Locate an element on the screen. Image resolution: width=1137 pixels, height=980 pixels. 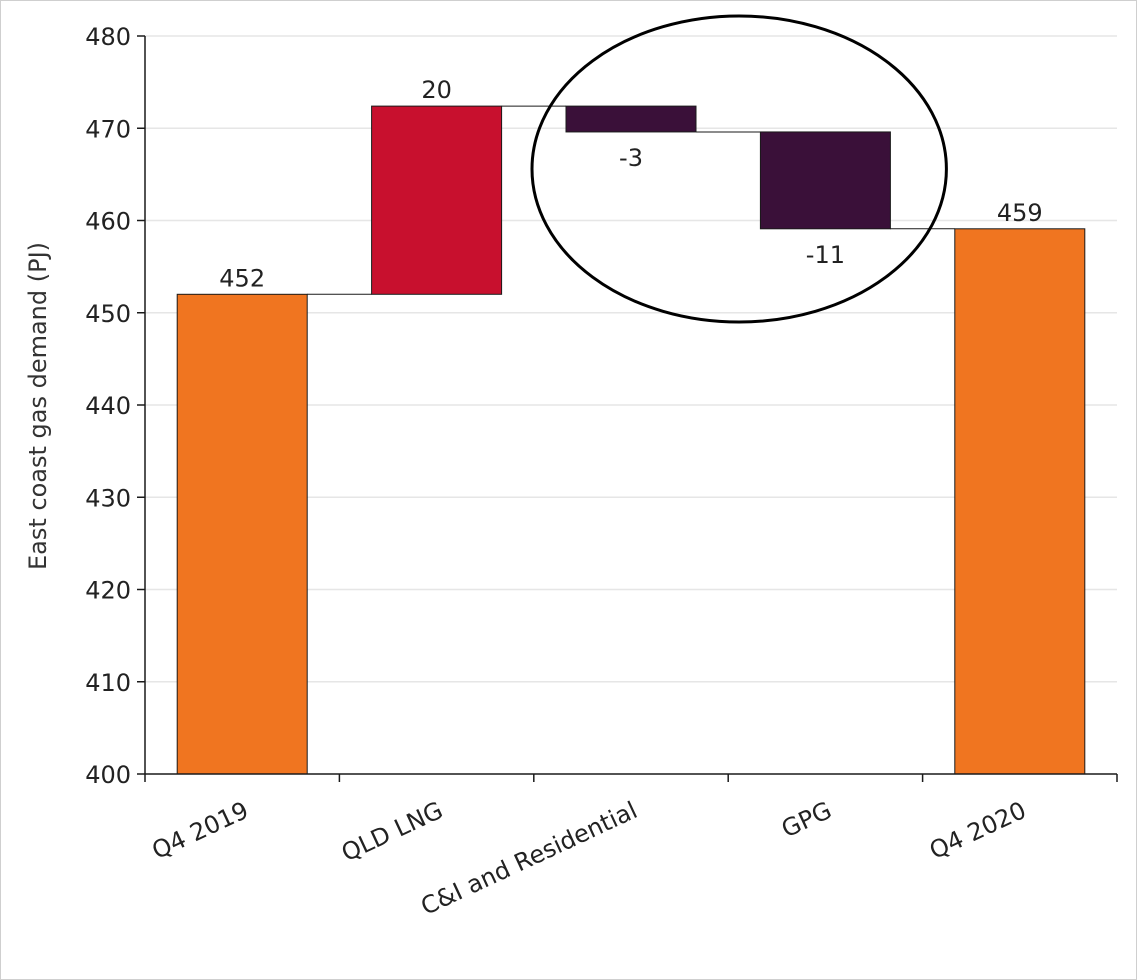
x-tick-label: QLD LNG is located at coordinates (392, 831).